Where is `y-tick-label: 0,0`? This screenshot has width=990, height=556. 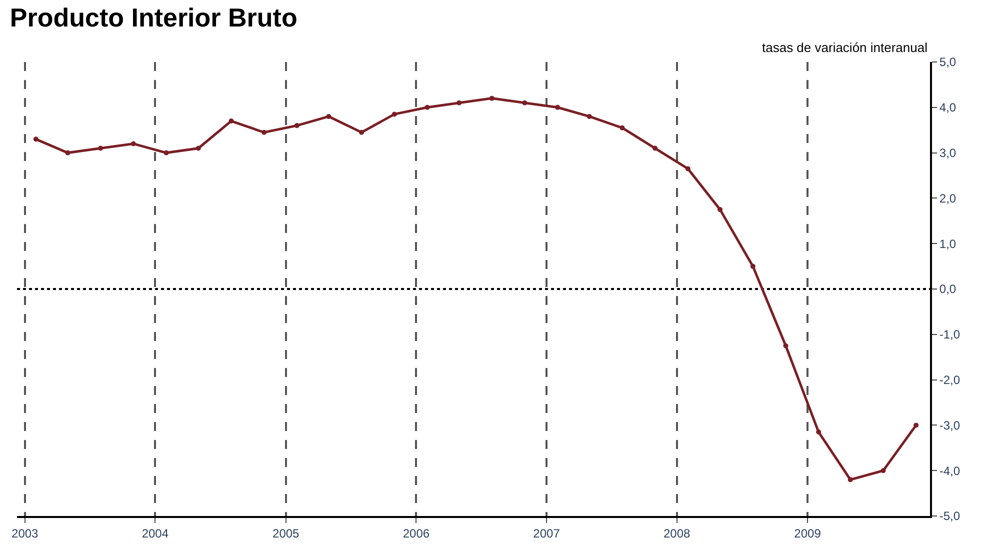 y-tick-label: 0,0 is located at coordinates (947, 289).